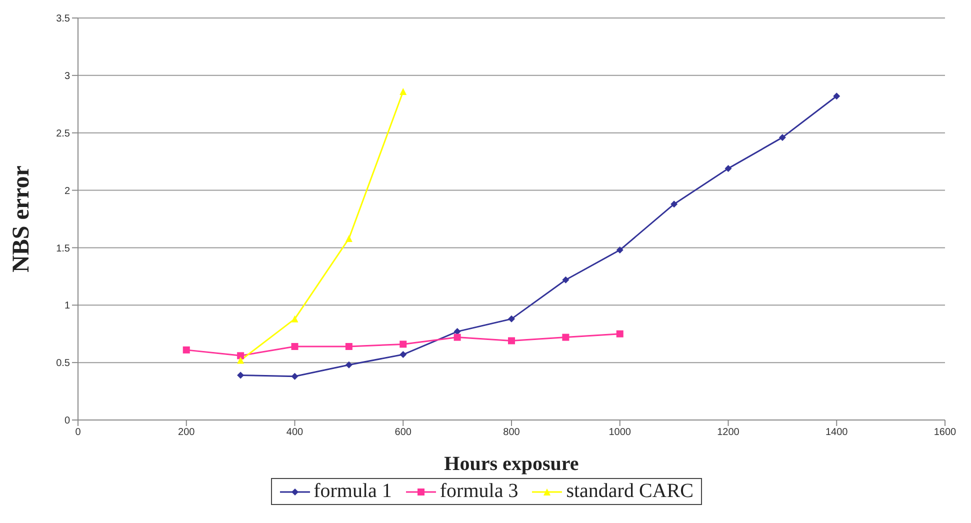 Image resolution: width=971 pixels, height=523 pixels. Describe the element at coordinates (620, 432) in the screenshot. I see `x-tick-label: 1000` at that location.